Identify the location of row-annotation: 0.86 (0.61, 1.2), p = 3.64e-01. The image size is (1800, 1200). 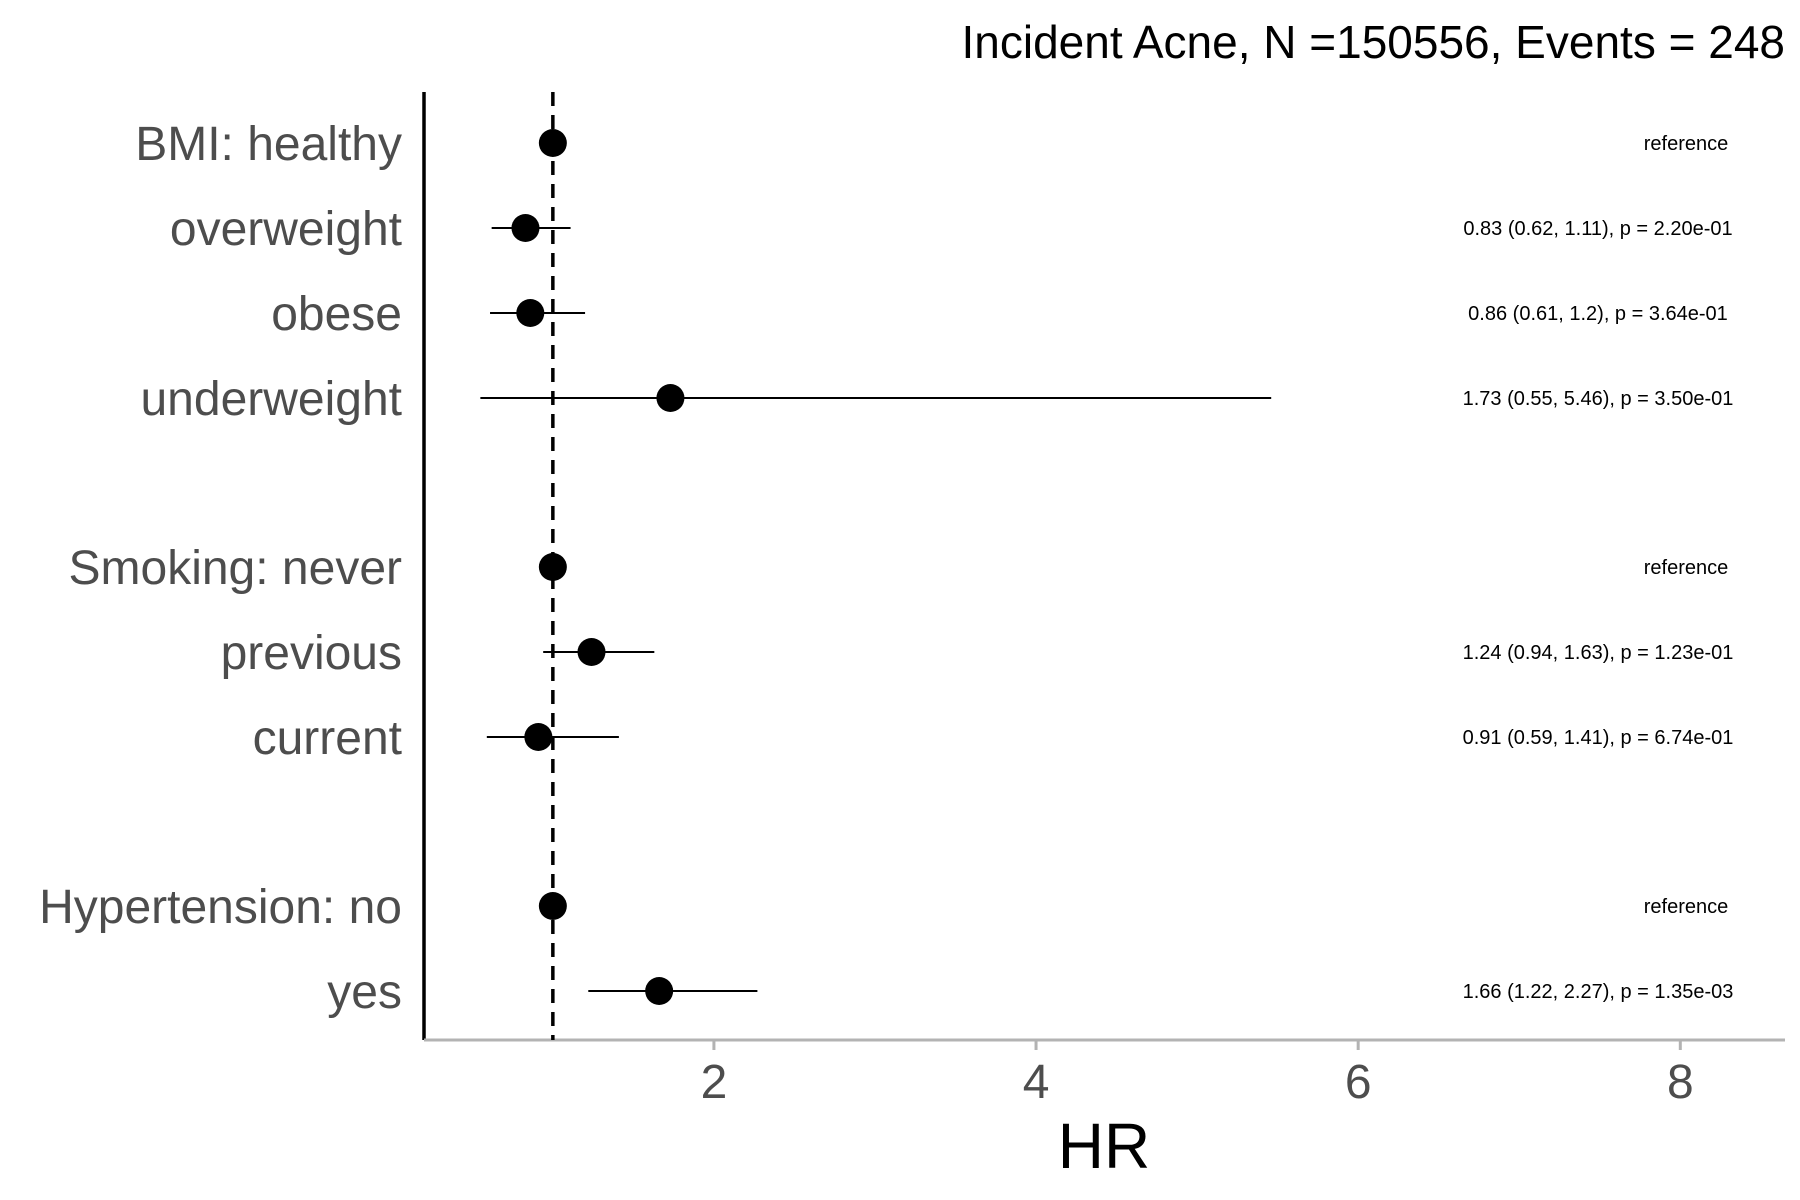
(1598, 314).